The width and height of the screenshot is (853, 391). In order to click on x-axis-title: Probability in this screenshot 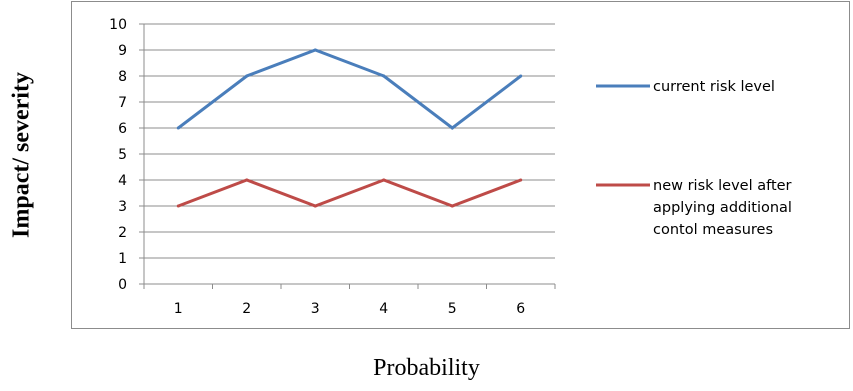, I will do `click(426, 368)`.